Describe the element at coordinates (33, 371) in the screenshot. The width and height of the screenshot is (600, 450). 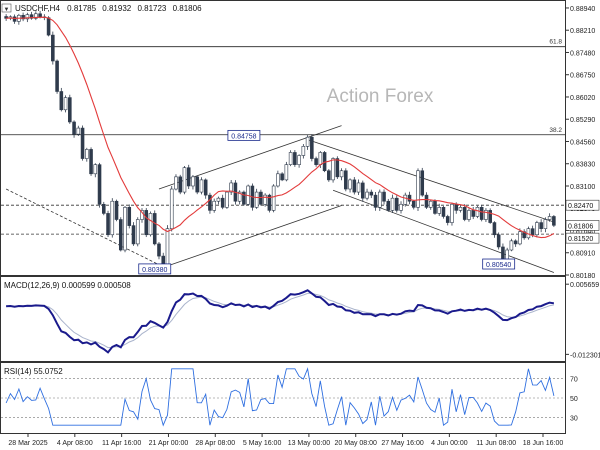
I see `rsi-title: RSI(14) 55.0752` at that location.